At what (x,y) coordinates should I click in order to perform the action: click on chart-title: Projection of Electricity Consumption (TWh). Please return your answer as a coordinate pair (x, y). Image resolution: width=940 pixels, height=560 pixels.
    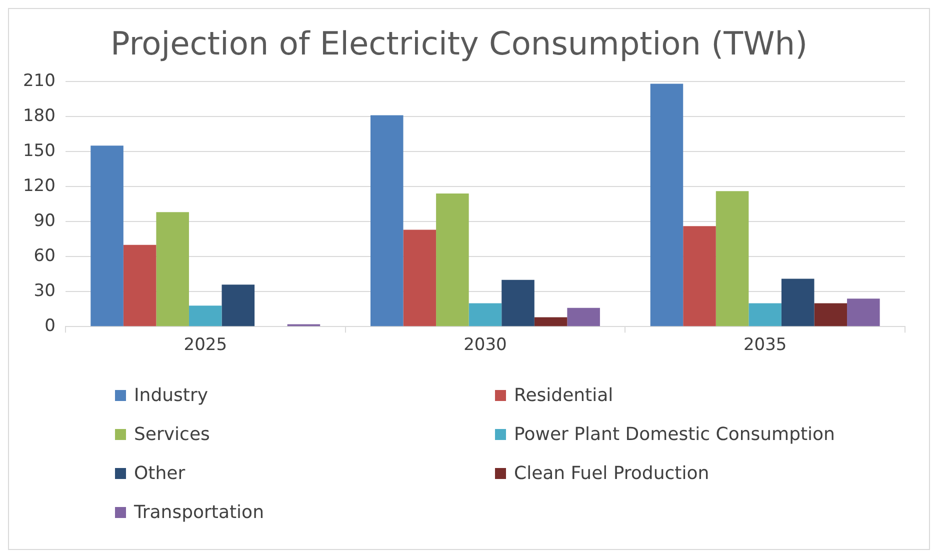
    Looking at the image, I should click on (459, 43).